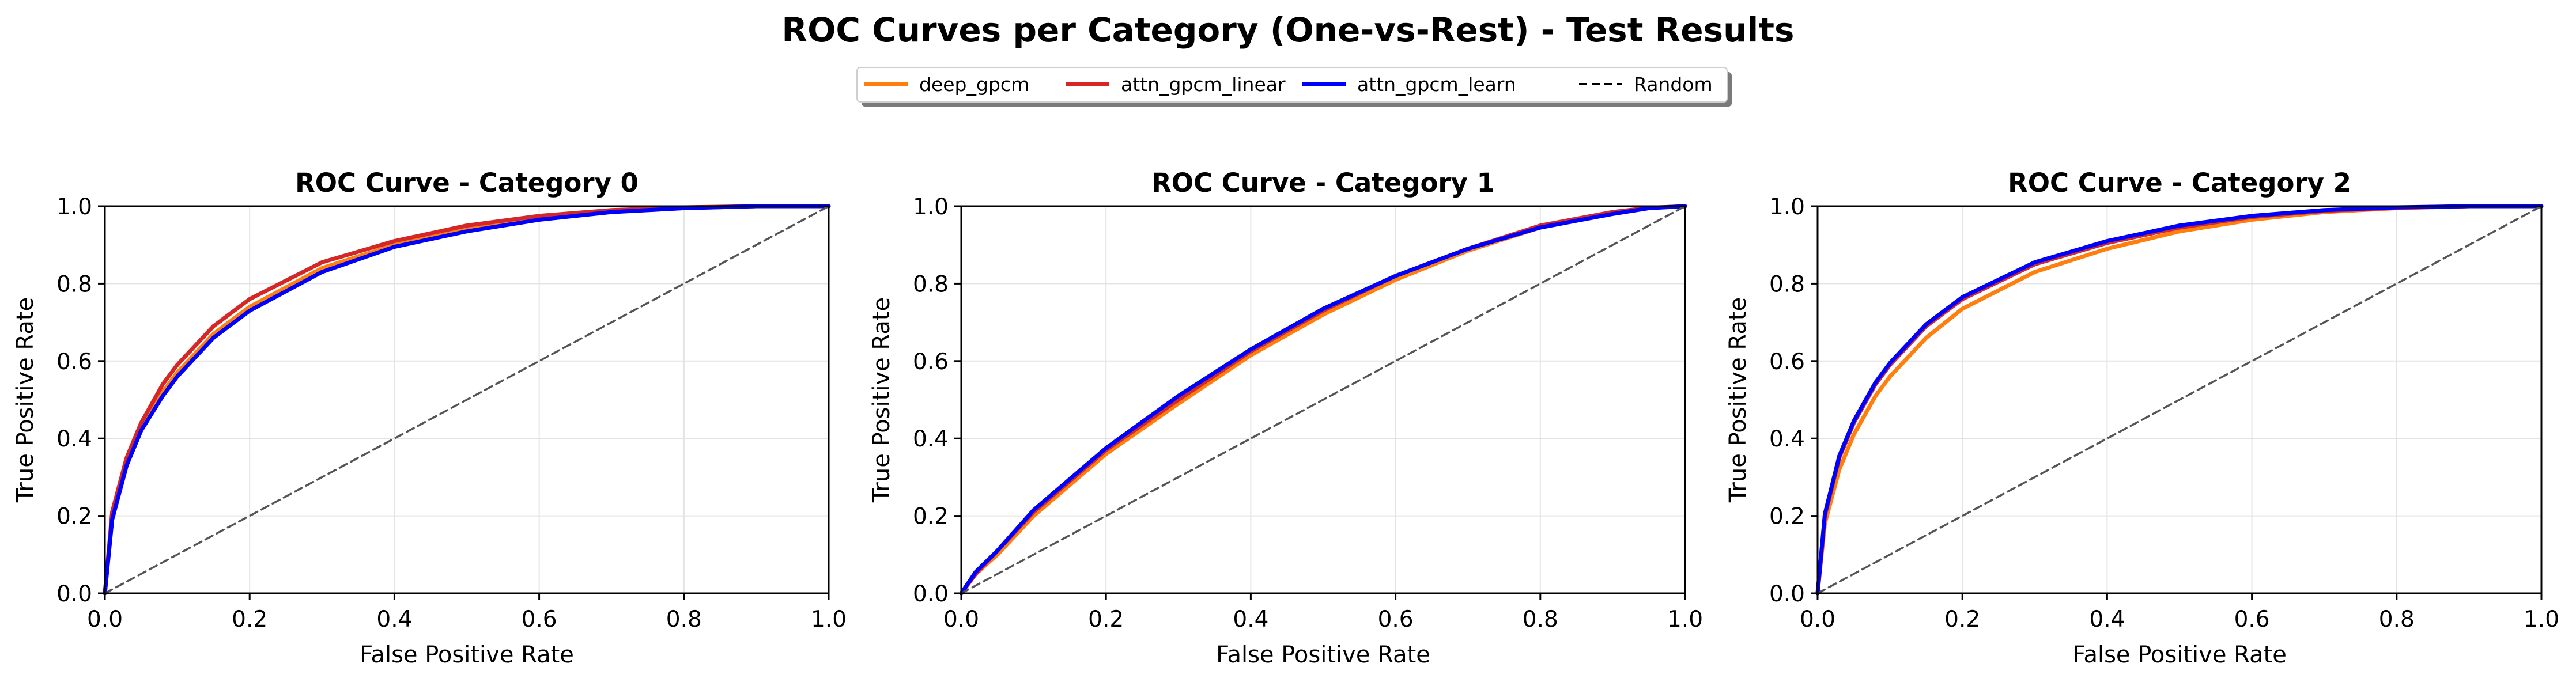  What do you see at coordinates (1323, 183) in the screenshot?
I see `panel-title: ROC Curve - Category 1` at bounding box center [1323, 183].